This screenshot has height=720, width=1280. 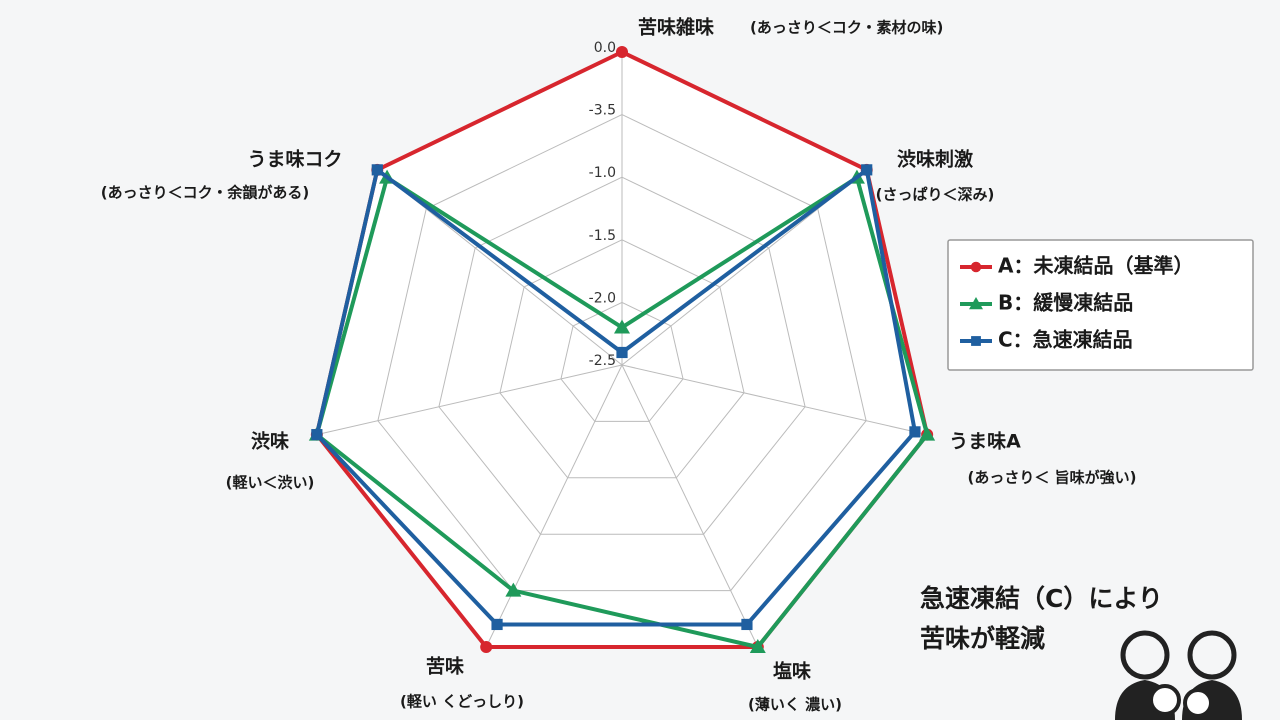 What do you see at coordinates (935, 195) in the screenshot?
I see `axis-note: (さっぱり＜深み)` at bounding box center [935, 195].